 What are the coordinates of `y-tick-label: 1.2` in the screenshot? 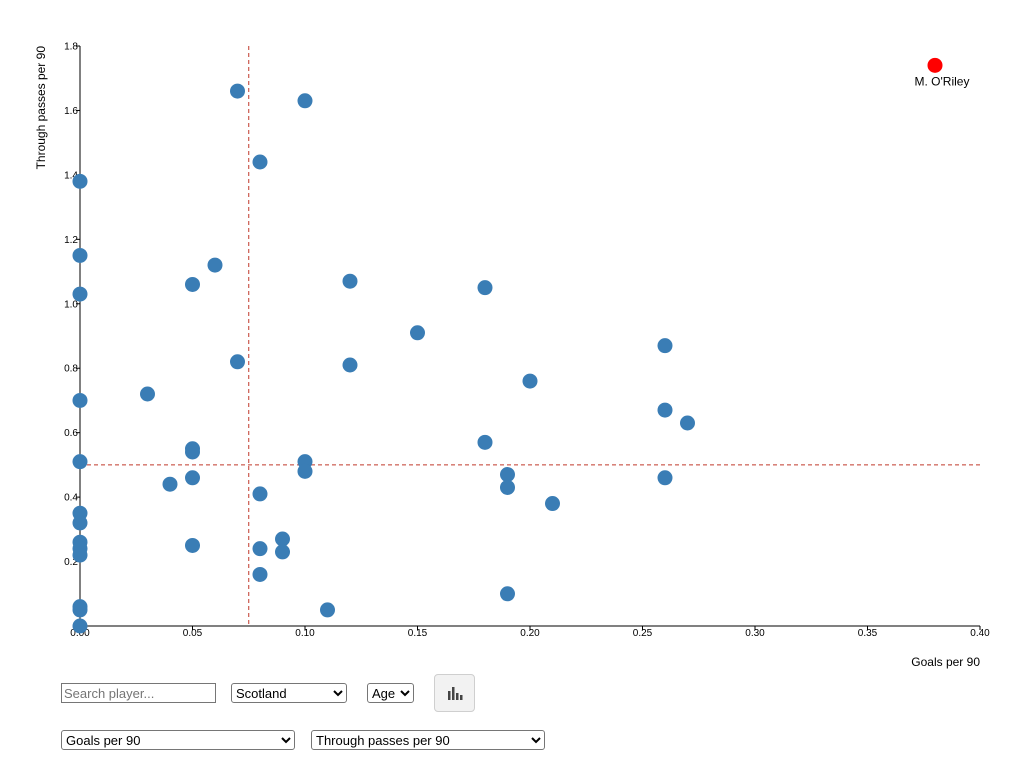 It's located at (71, 240).